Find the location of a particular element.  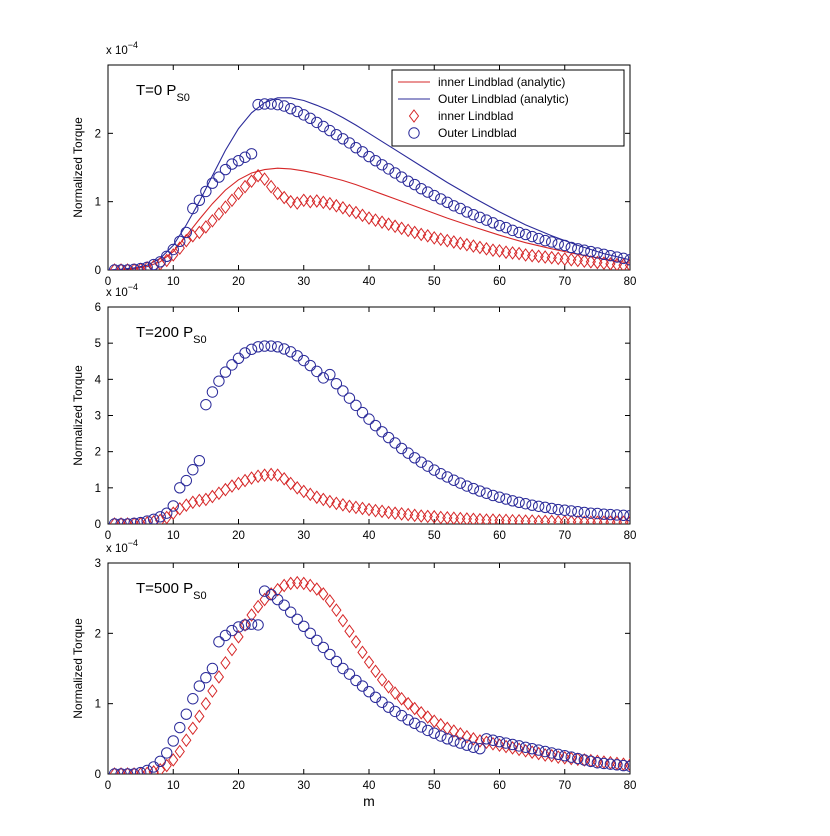

x-tick-label: 70 is located at coordinates (564, 536).